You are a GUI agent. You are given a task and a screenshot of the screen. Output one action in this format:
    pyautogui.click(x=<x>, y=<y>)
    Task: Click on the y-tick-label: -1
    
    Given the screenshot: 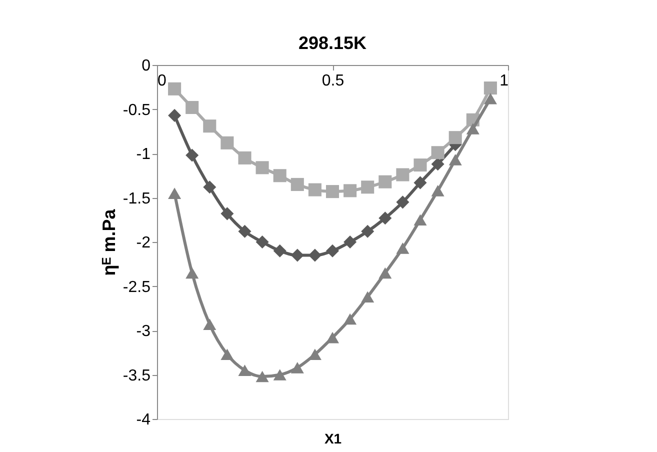 What is the action you would take?
    pyautogui.click(x=143, y=154)
    